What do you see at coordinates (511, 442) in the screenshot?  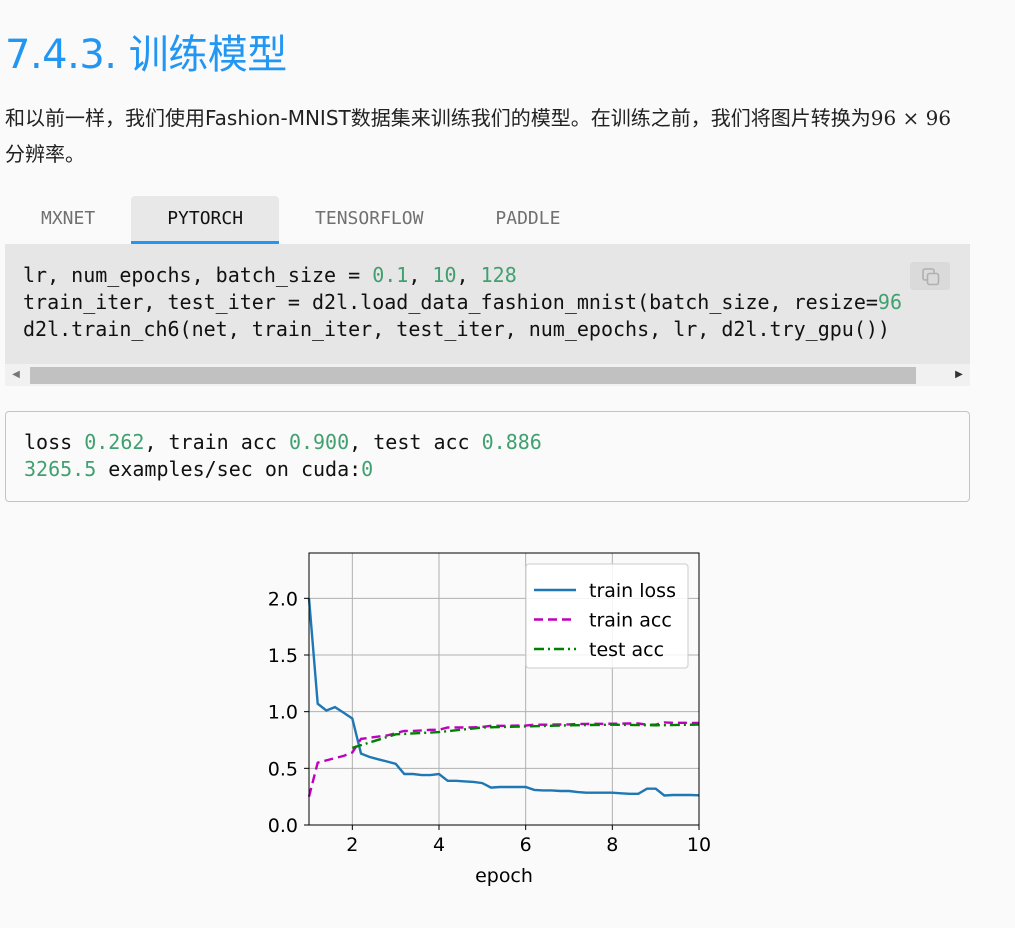 I see `output-test-value: 0.886` at bounding box center [511, 442].